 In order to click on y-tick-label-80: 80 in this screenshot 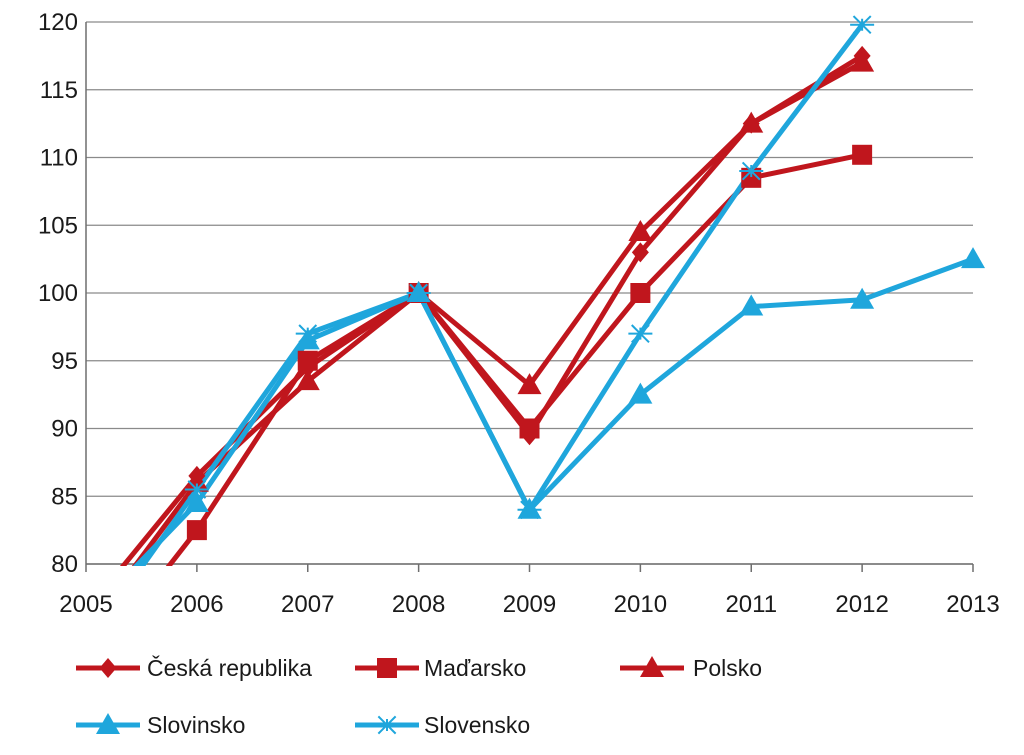, I will do `click(64, 564)`.